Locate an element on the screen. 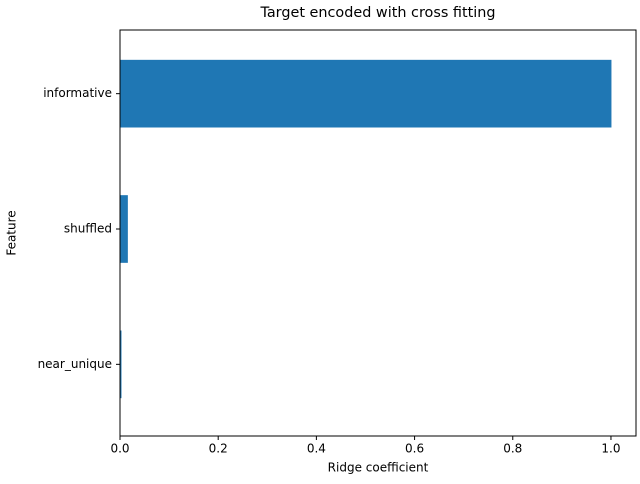 The image size is (640, 484). x-tick-label: 0.4 is located at coordinates (316, 449).